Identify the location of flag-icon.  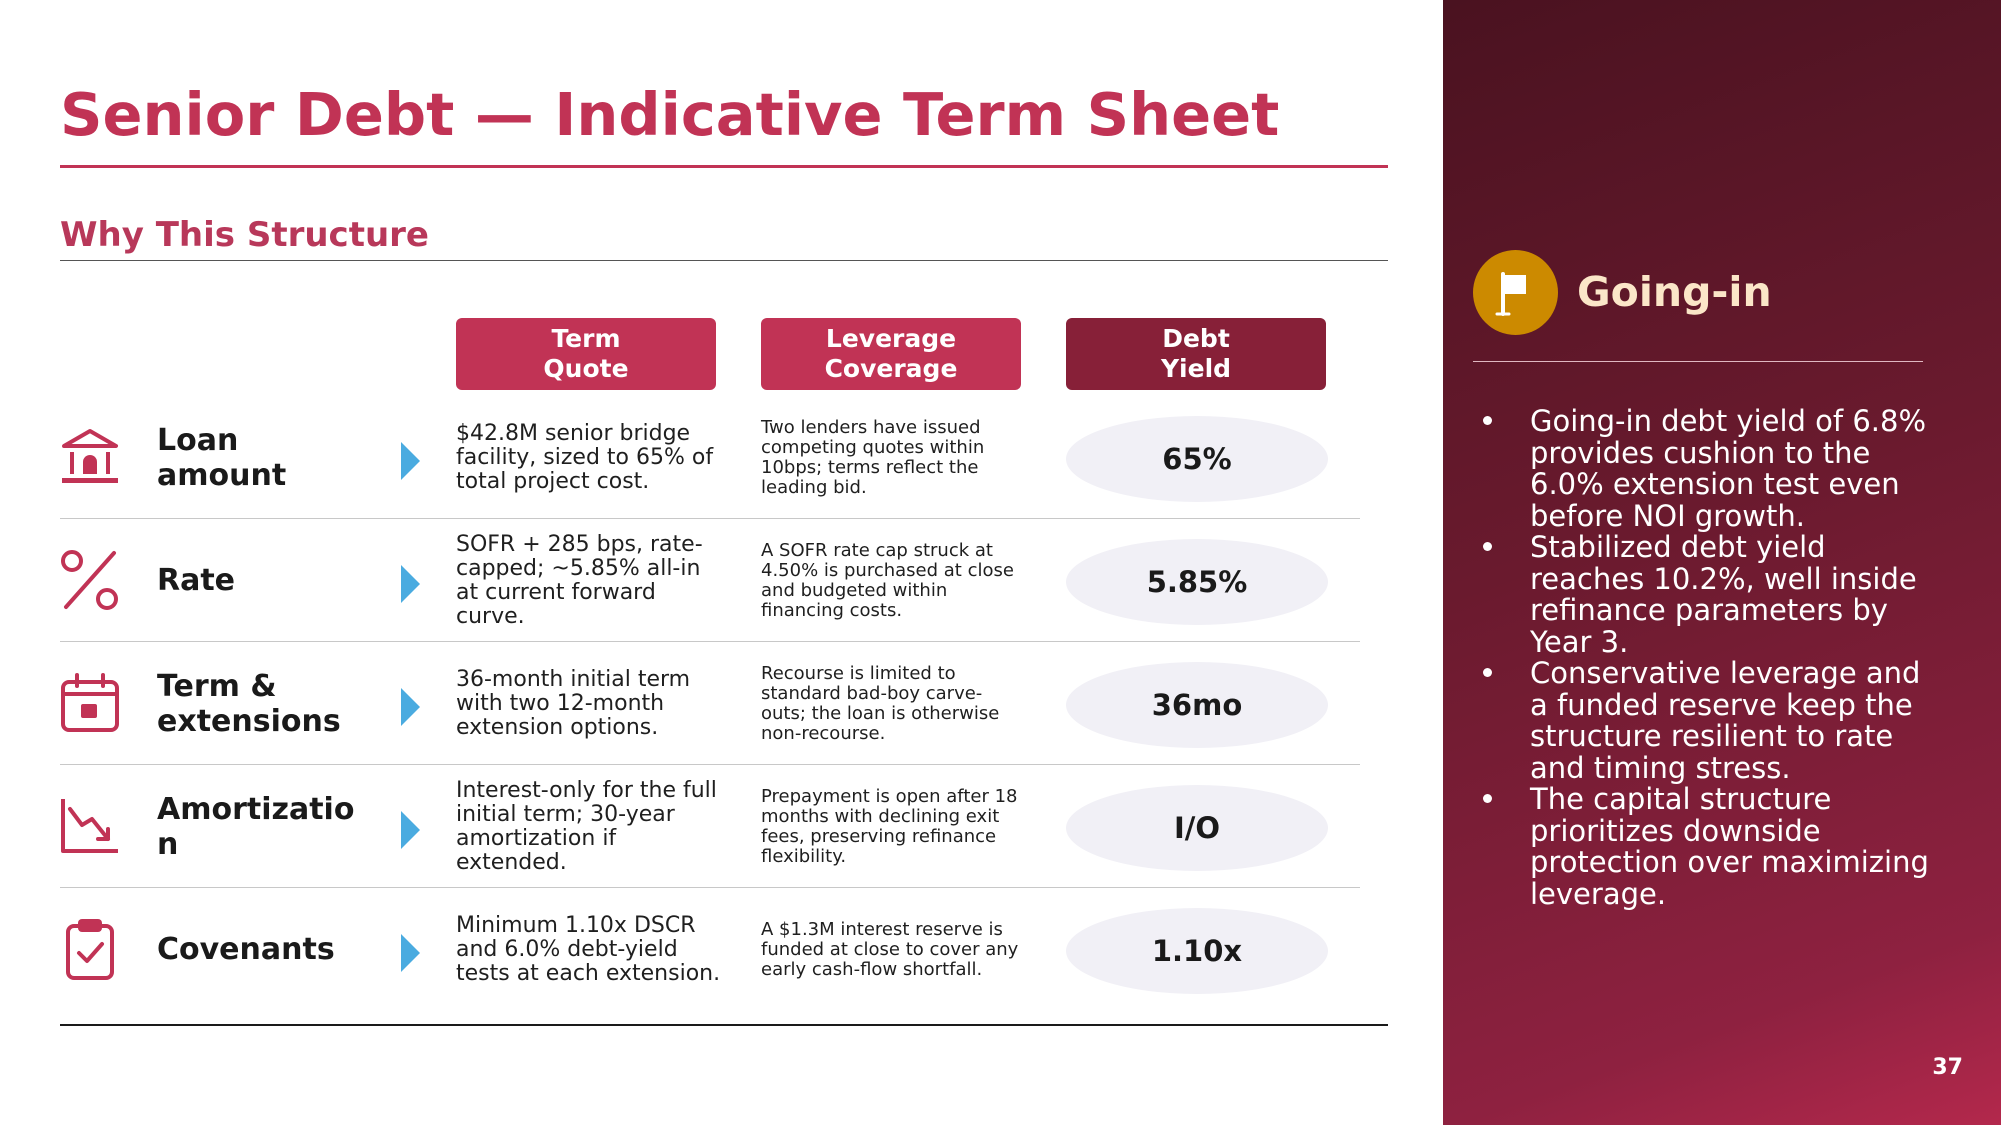
(1515, 292).